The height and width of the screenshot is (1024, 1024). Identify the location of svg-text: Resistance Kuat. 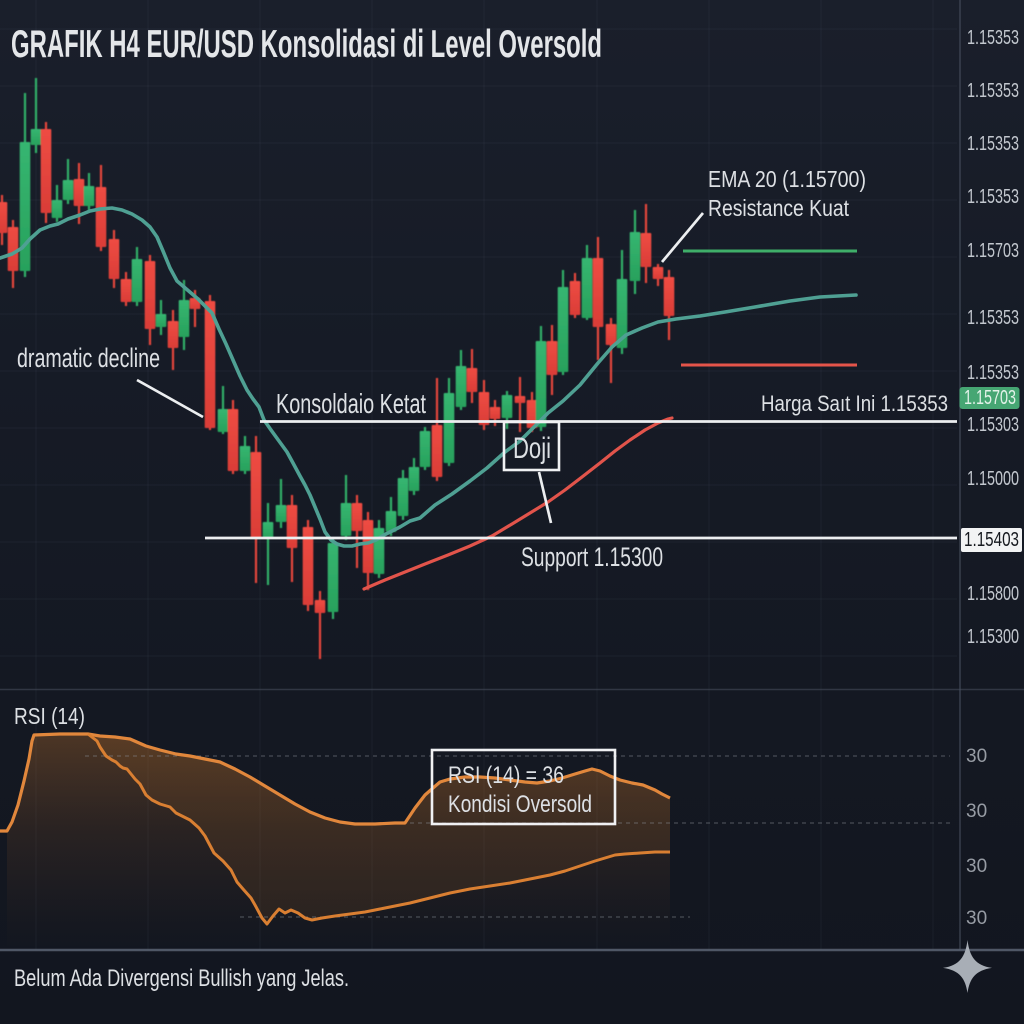
(779, 208).